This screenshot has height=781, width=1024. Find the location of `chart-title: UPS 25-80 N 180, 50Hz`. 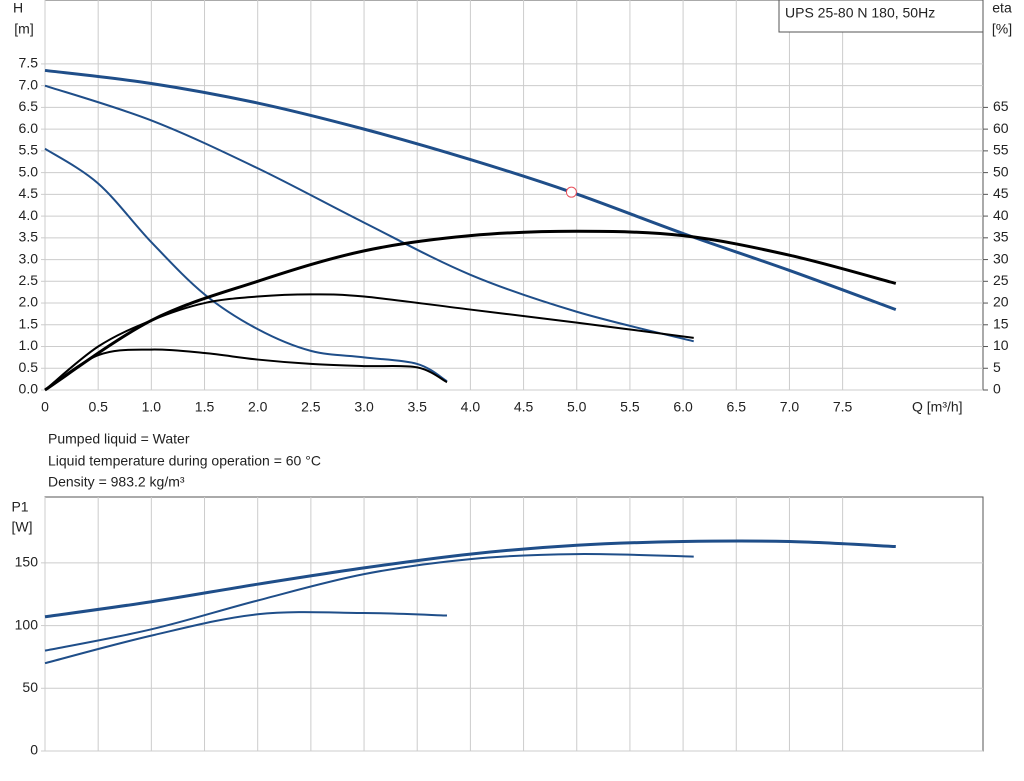

chart-title: UPS 25-80 N 180, 50Hz is located at coordinates (860, 13).